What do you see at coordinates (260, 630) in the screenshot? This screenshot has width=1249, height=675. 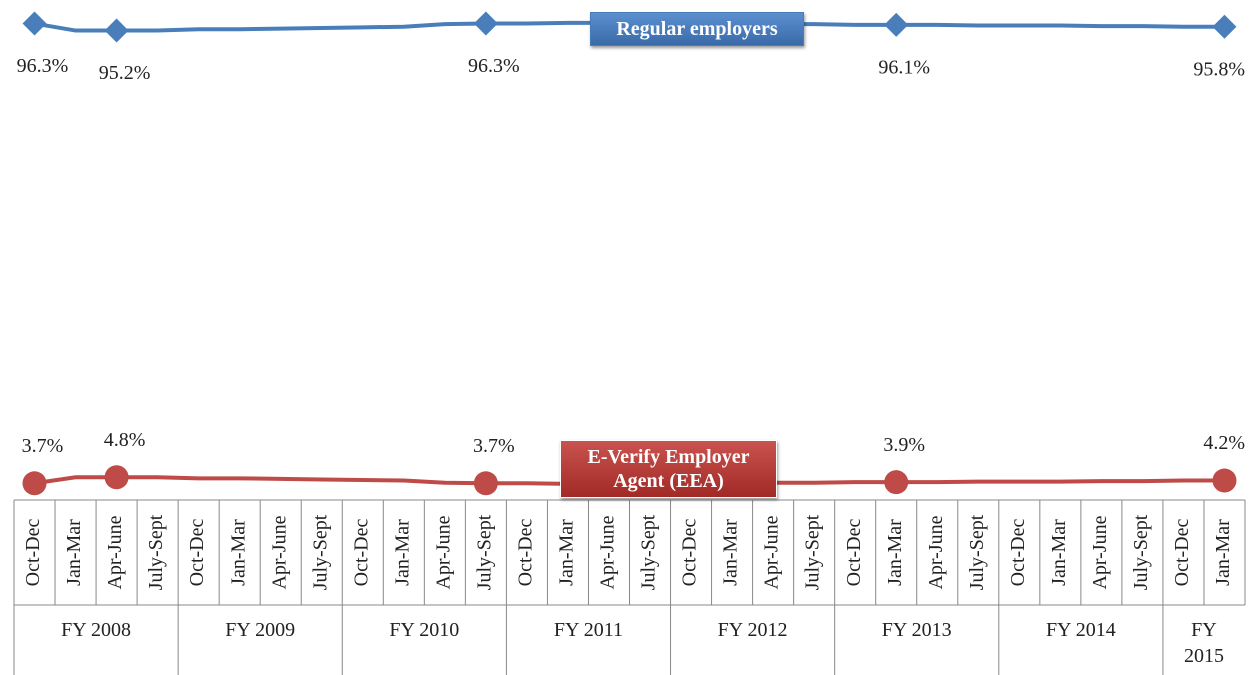 I see `group-label: FY 2009` at bounding box center [260, 630].